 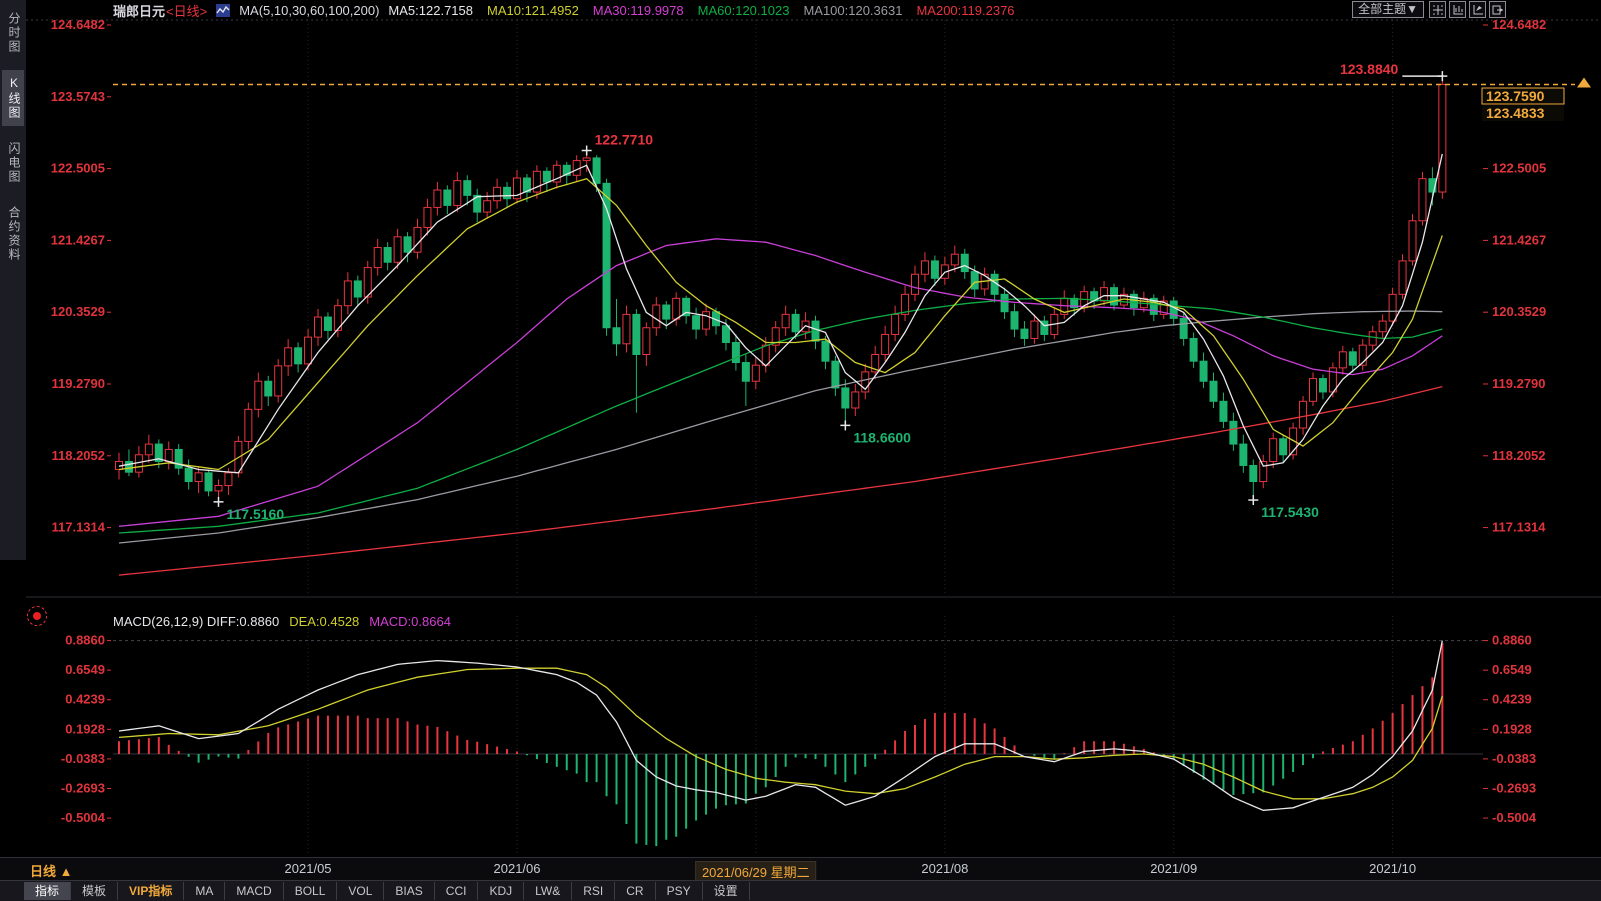 I want to click on tab-vip-indicator: VIP指标, so click(x=151, y=891).